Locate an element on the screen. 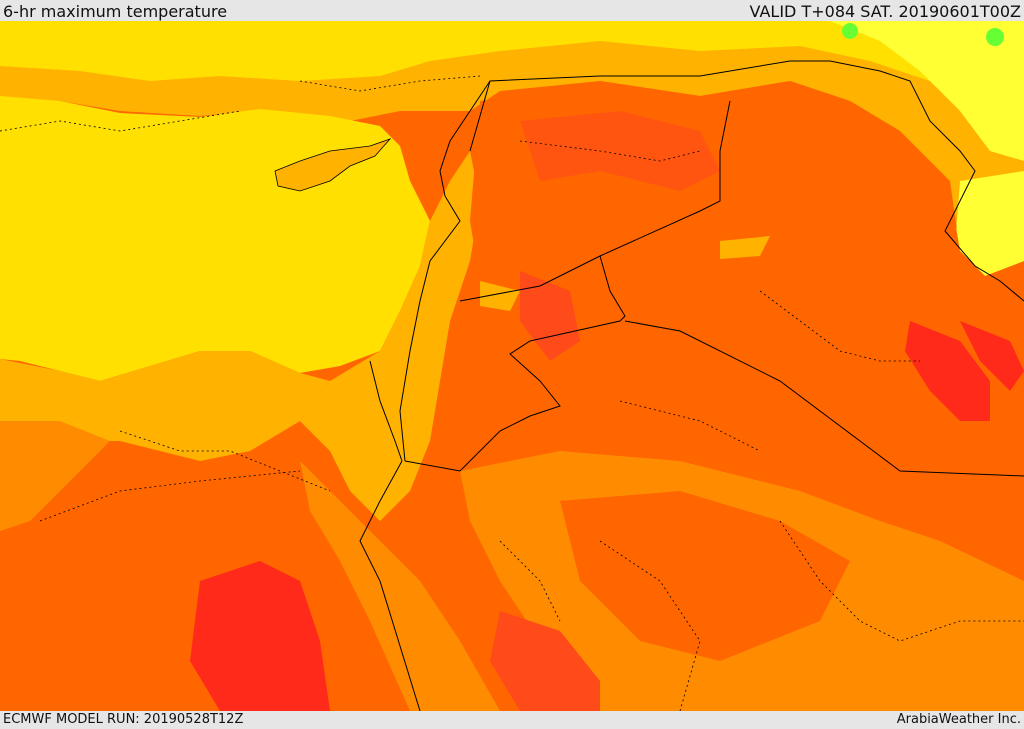 This screenshot has height=729, width=1024. cyprus is located at coordinates (333, 165).